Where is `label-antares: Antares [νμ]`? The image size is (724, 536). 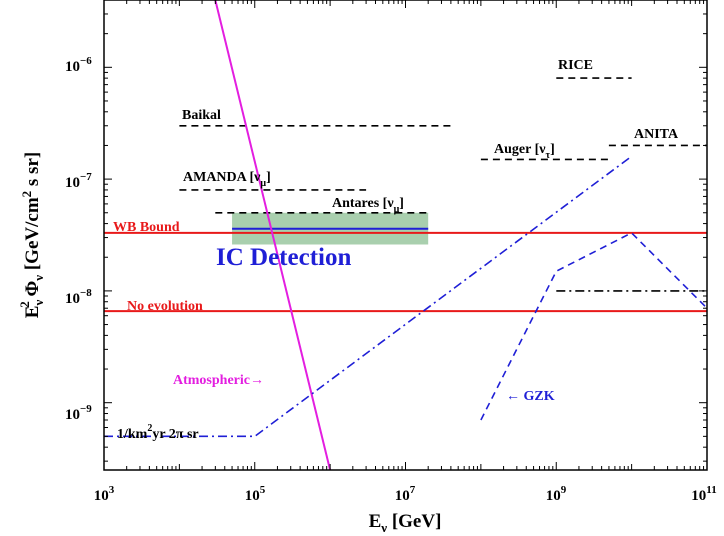 label-antares: Antares [νμ] is located at coordinates (368, 205).